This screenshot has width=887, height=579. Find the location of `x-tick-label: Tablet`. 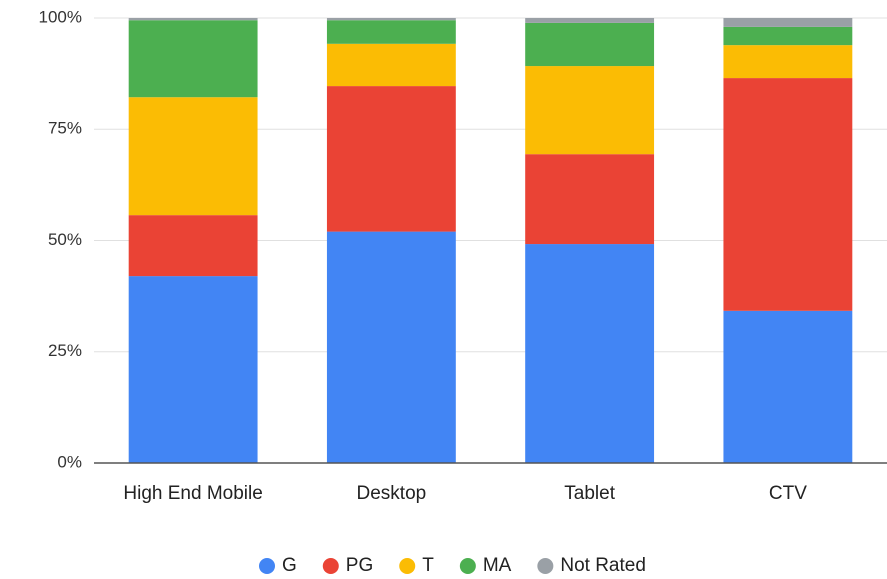

x-tick-label: Tablet is located at coordinates (589, 493).